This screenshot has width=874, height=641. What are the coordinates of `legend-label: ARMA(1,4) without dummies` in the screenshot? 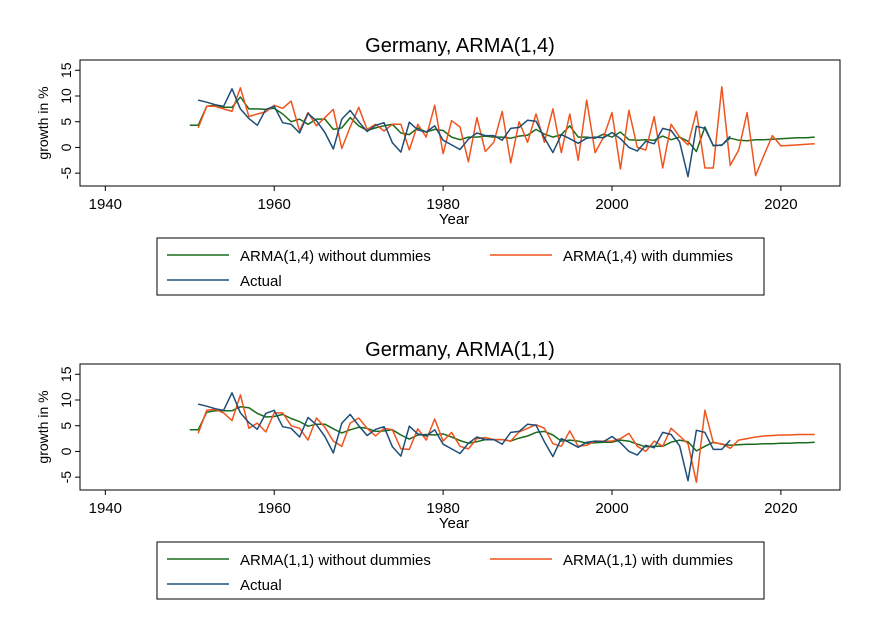 It's located at (335, 256).